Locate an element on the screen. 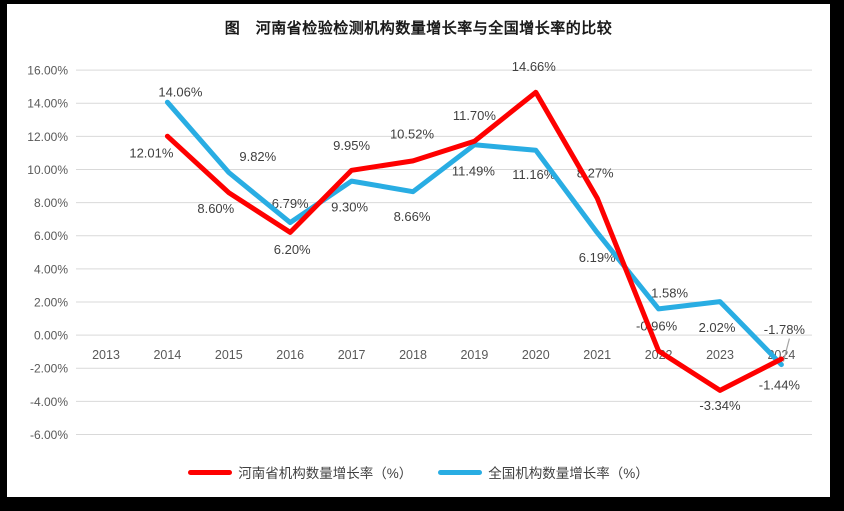 The height and width of the screenshot is (511, 844). data-label: -1.78% is located at coordinates (785, 329).